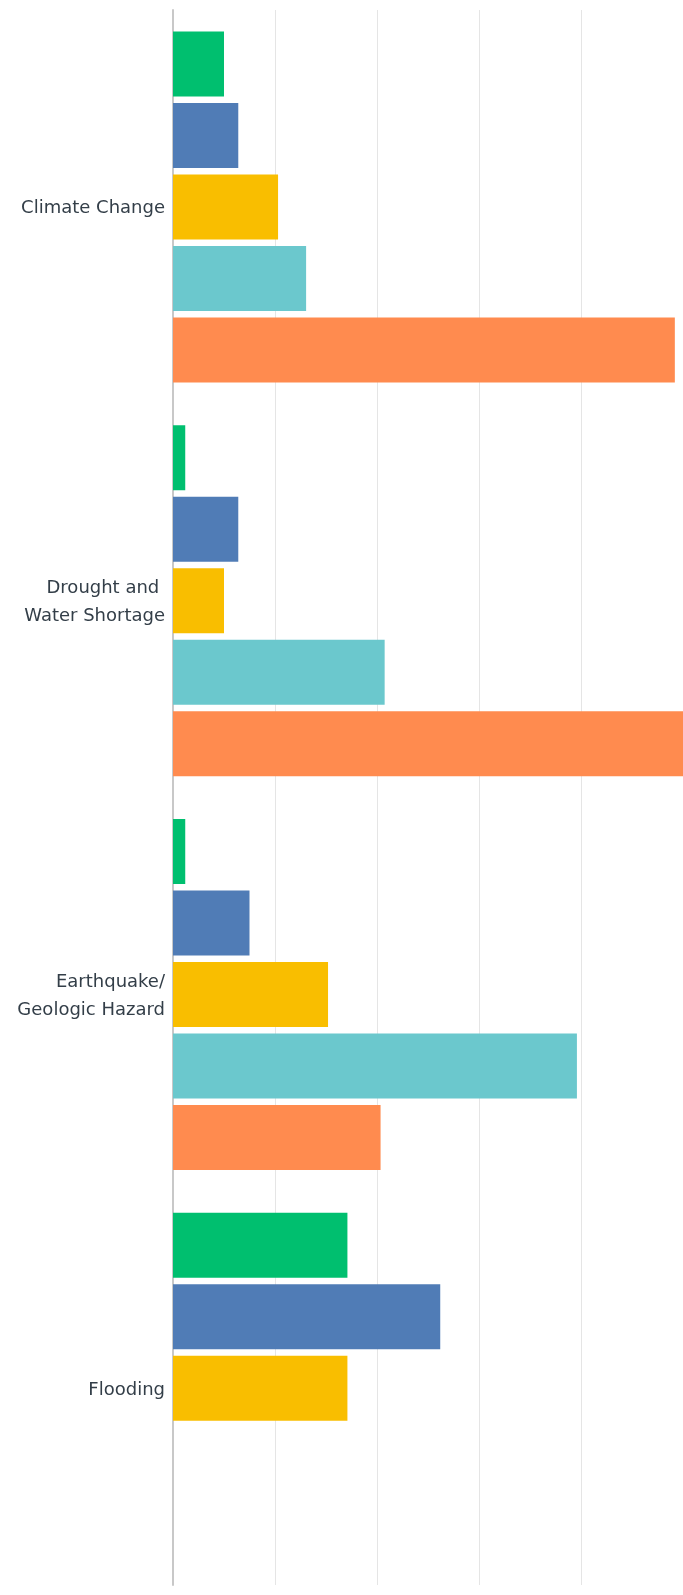 The height and width of the screenshot is (1595, 683). I want to click on y-tick-label: Climate Change, so click(93, 207).